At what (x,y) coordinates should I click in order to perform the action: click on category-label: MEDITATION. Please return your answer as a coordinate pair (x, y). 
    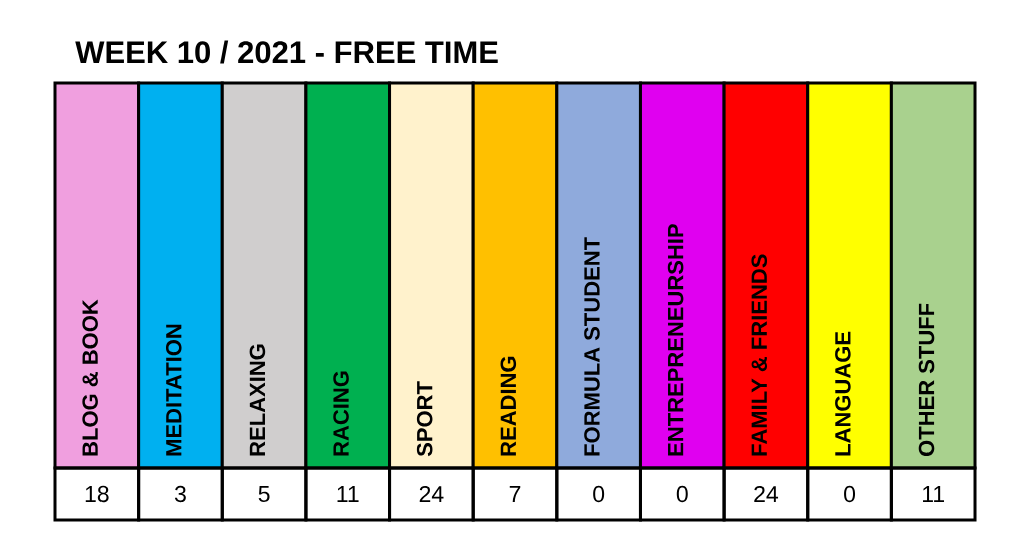
    Looking at the image, I should click on (173, 390).